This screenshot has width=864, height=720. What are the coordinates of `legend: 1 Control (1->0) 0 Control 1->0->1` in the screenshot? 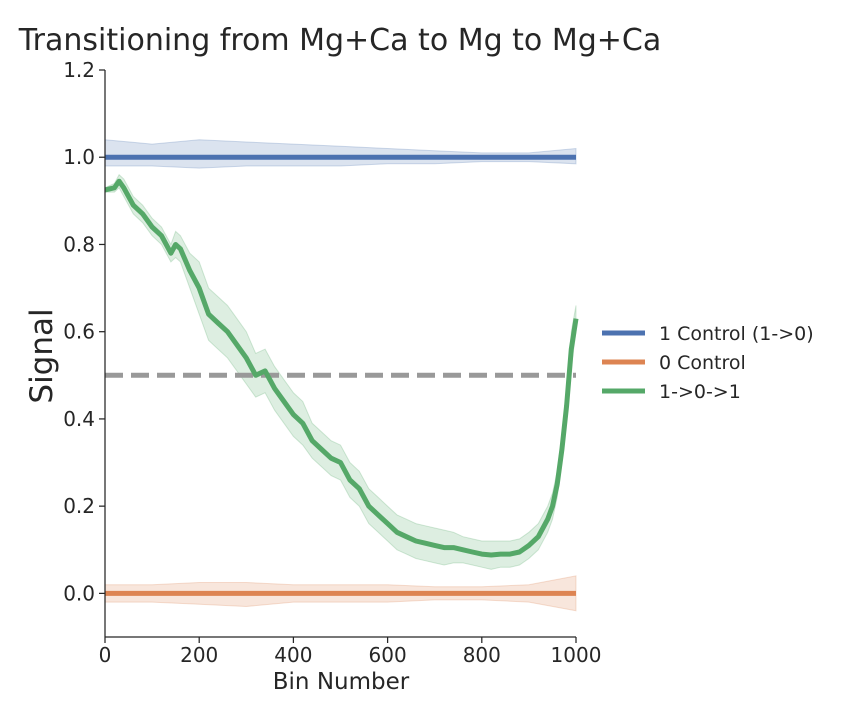 It's located at (708, 363).